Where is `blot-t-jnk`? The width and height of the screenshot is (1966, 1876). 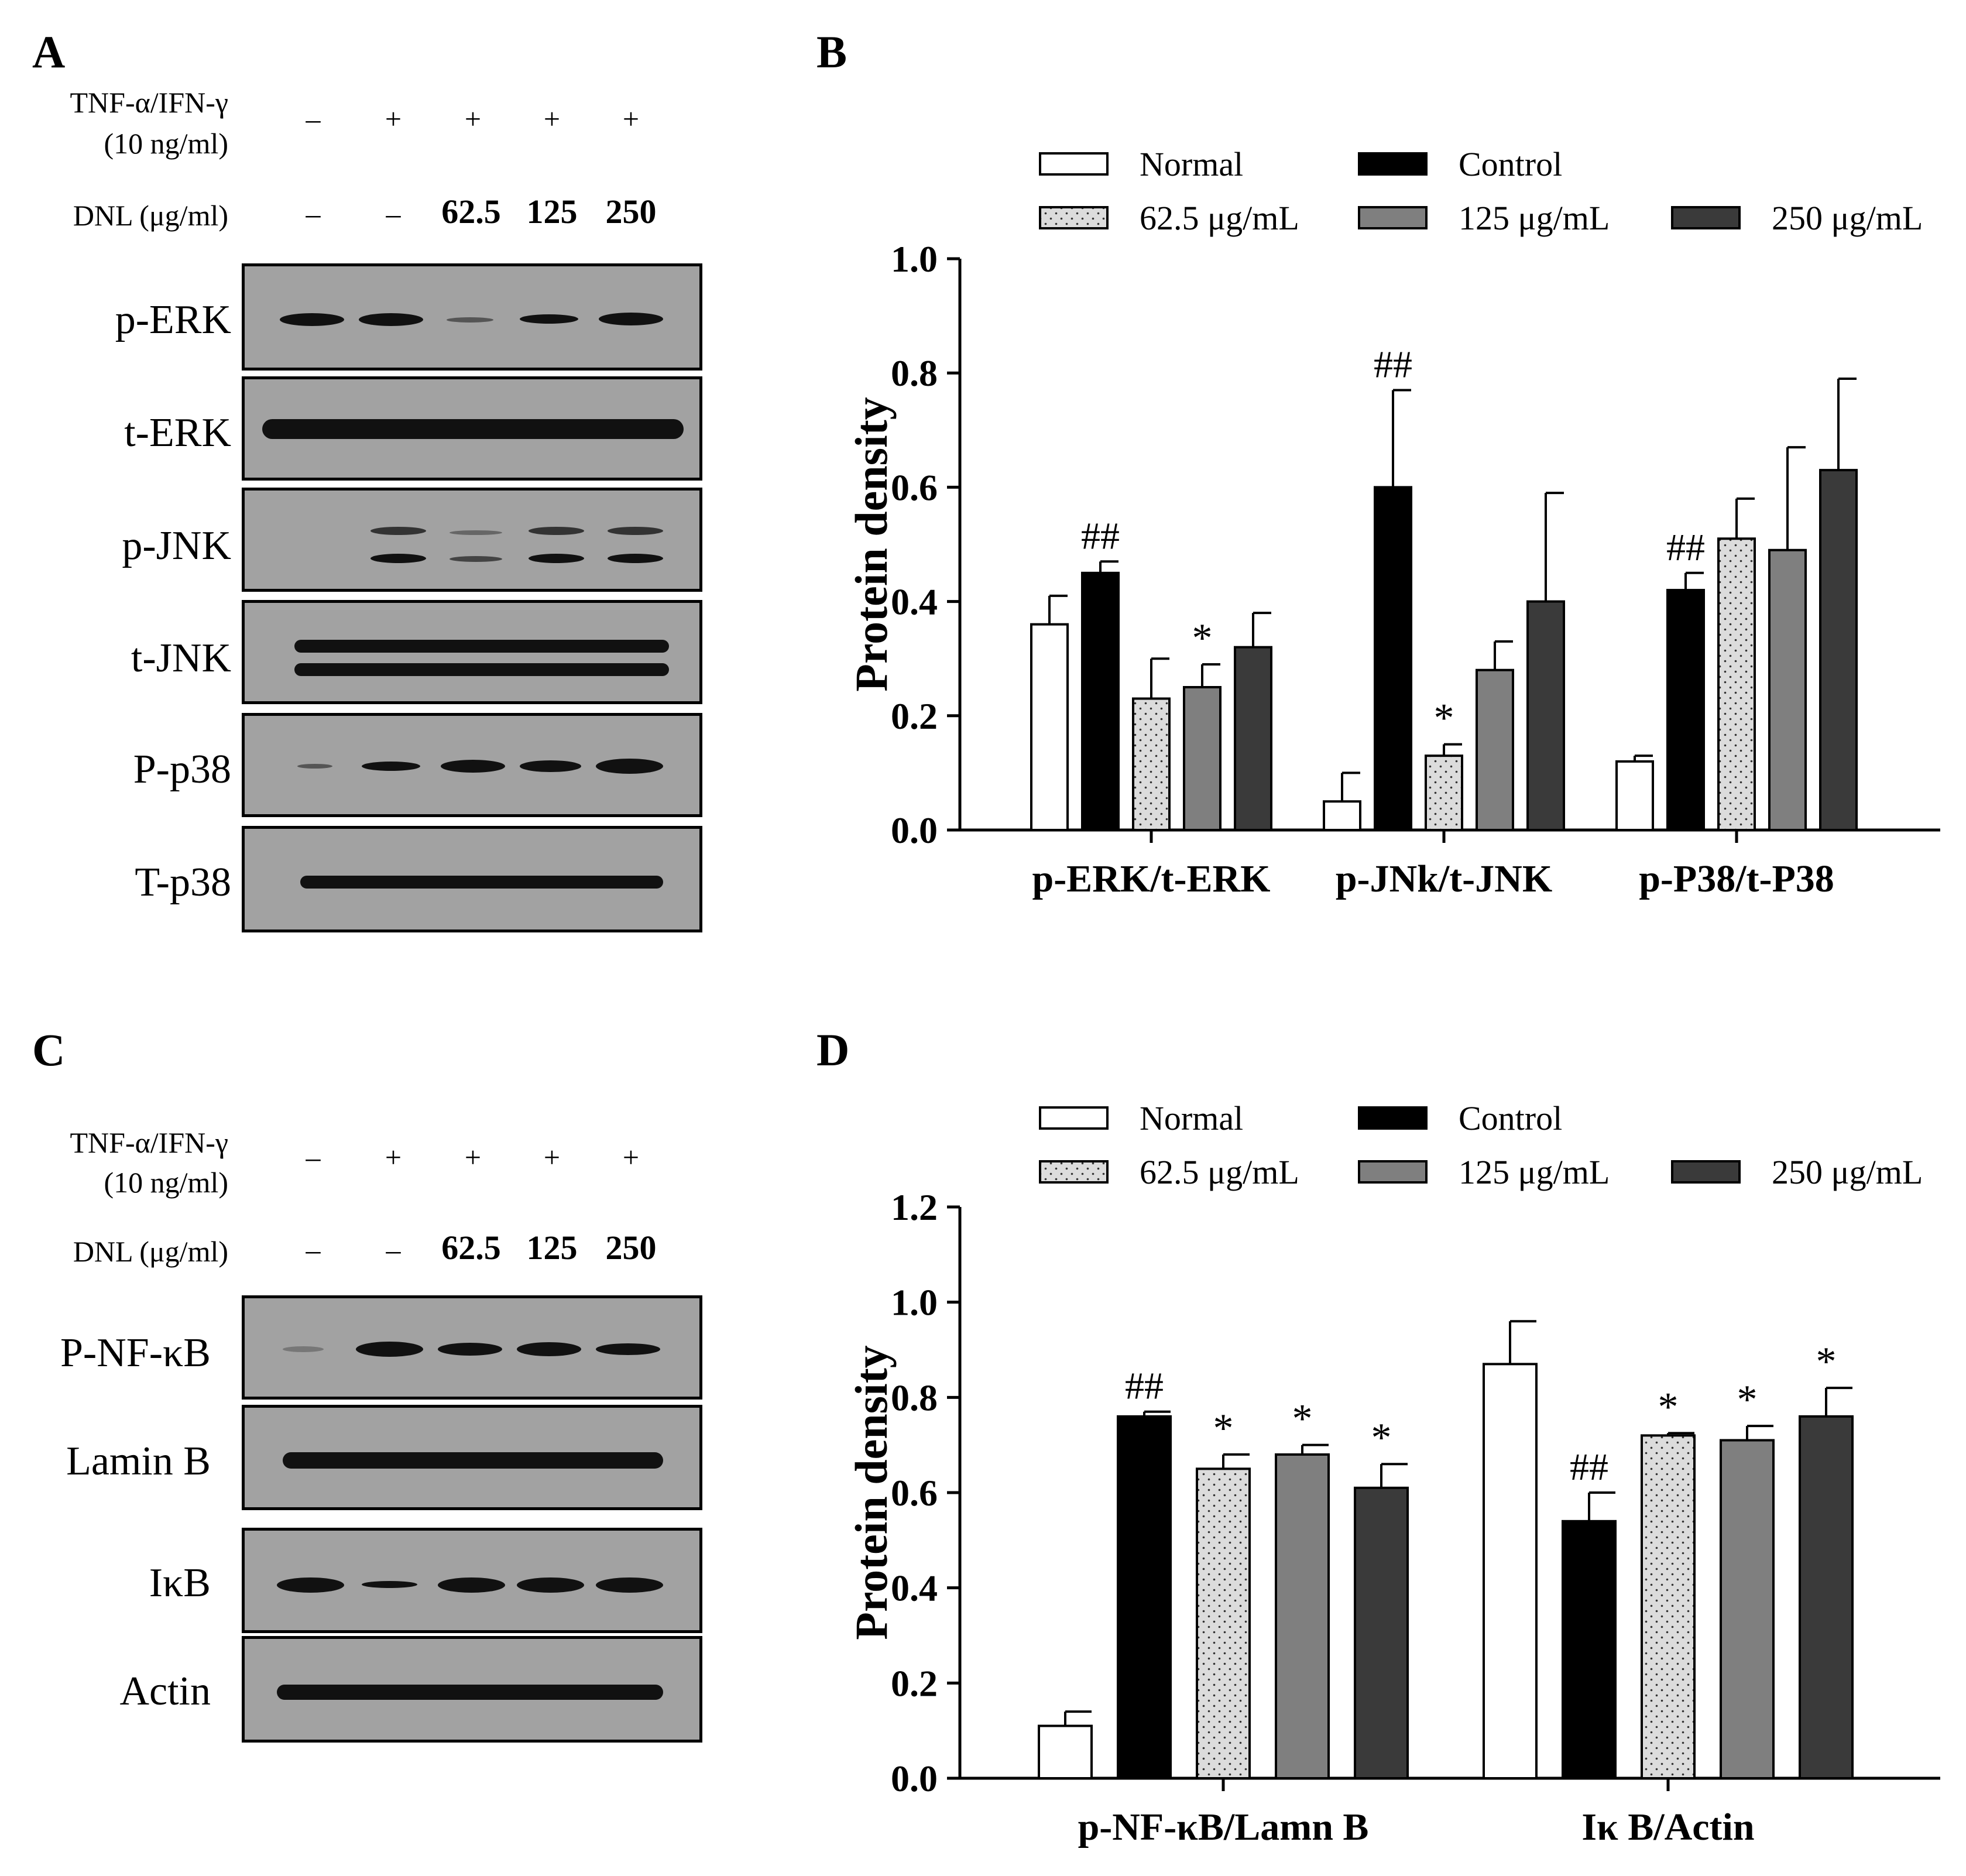
blot-t-jnk is located at coordinates (472, 652).